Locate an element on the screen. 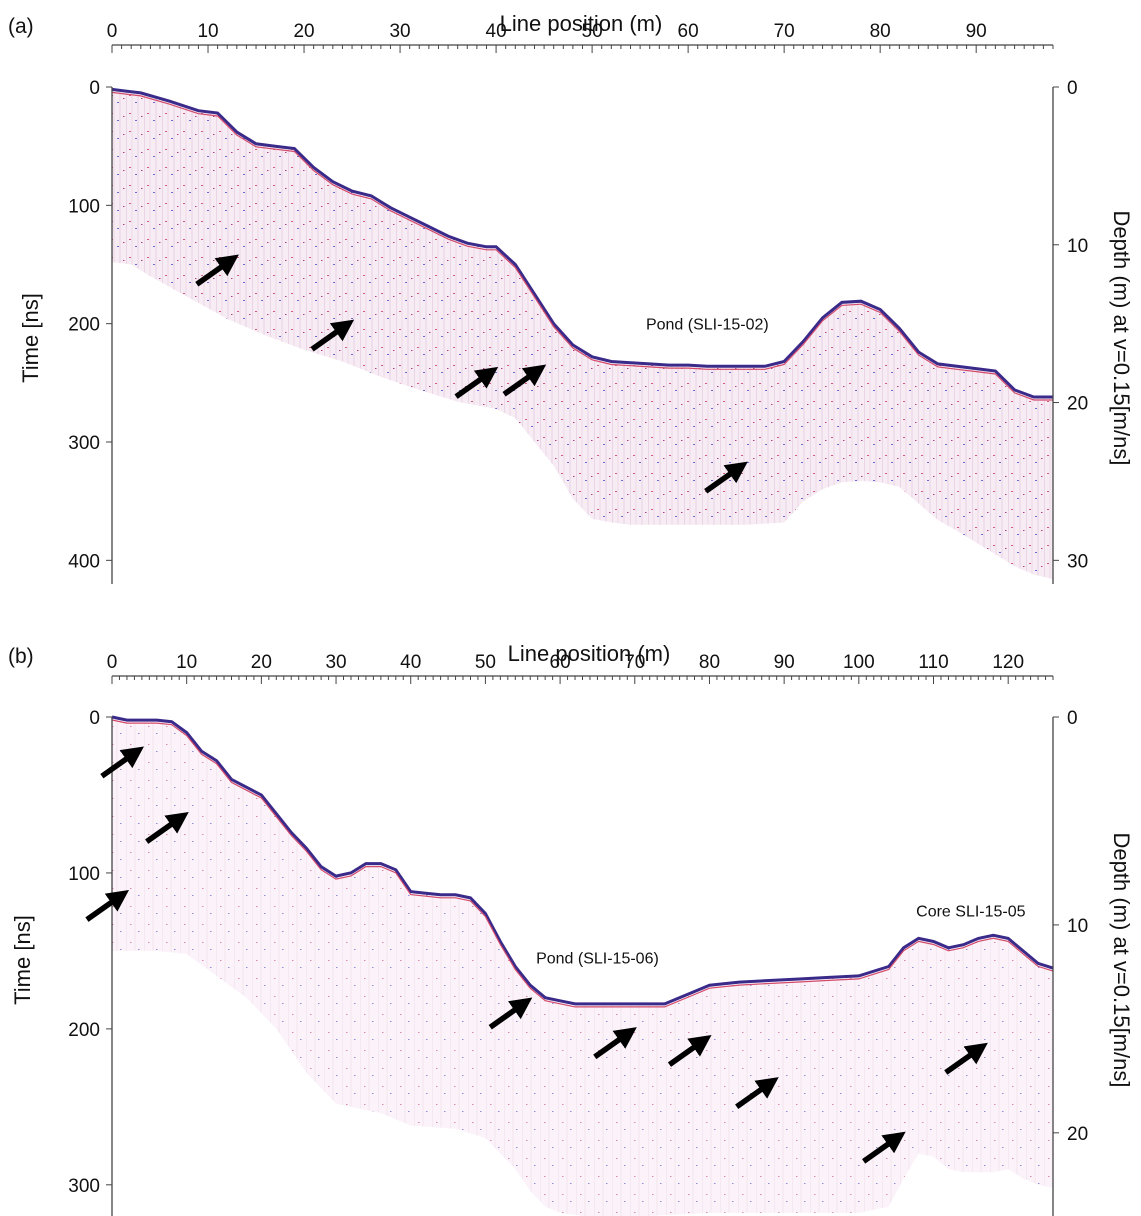 This screenshot has height=1216, width=1141. panel-label-b: (b) is located at coordinates (21, 656).